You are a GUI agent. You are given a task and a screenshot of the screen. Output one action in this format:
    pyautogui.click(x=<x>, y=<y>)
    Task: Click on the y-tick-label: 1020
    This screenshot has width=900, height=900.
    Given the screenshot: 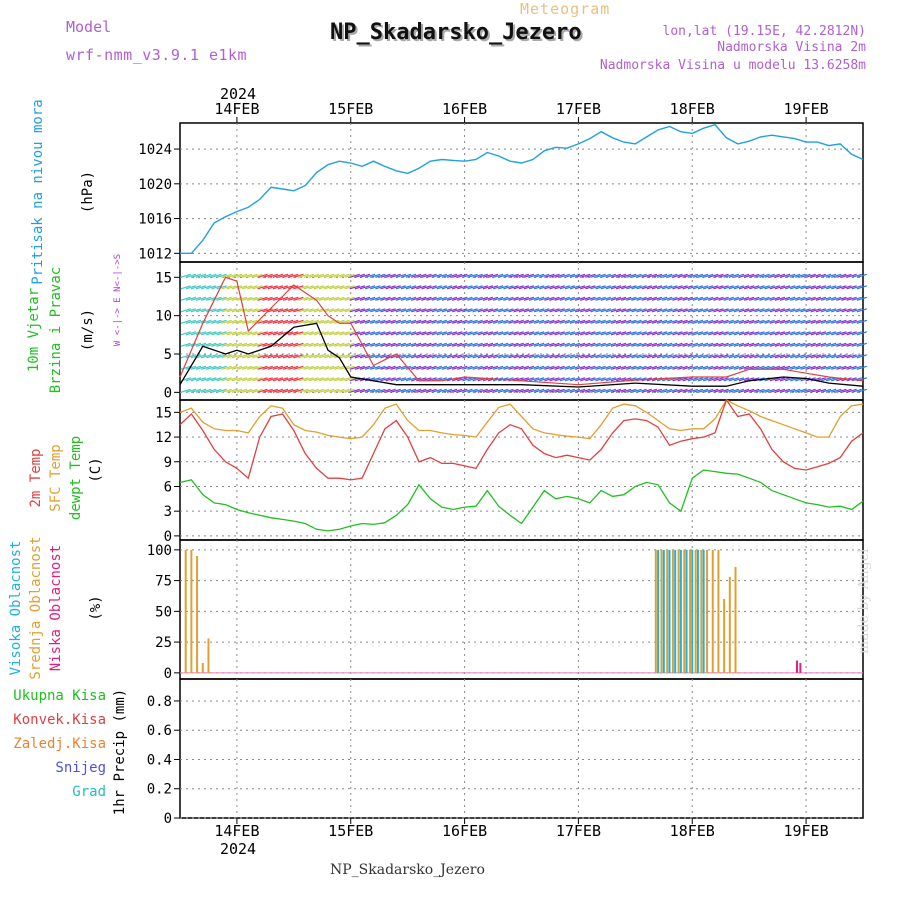 What is the action you would take?
    pyautogui.click(x=155, y=185)
    